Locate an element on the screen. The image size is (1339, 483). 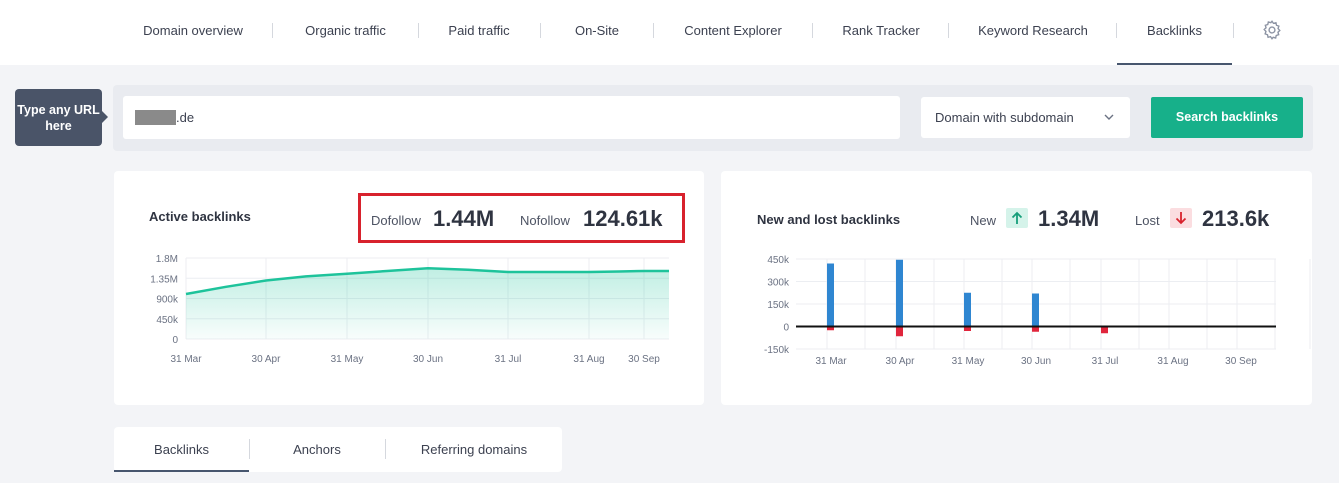
nav-domain-overview: Domain overview is located at coordinates (193, 30).